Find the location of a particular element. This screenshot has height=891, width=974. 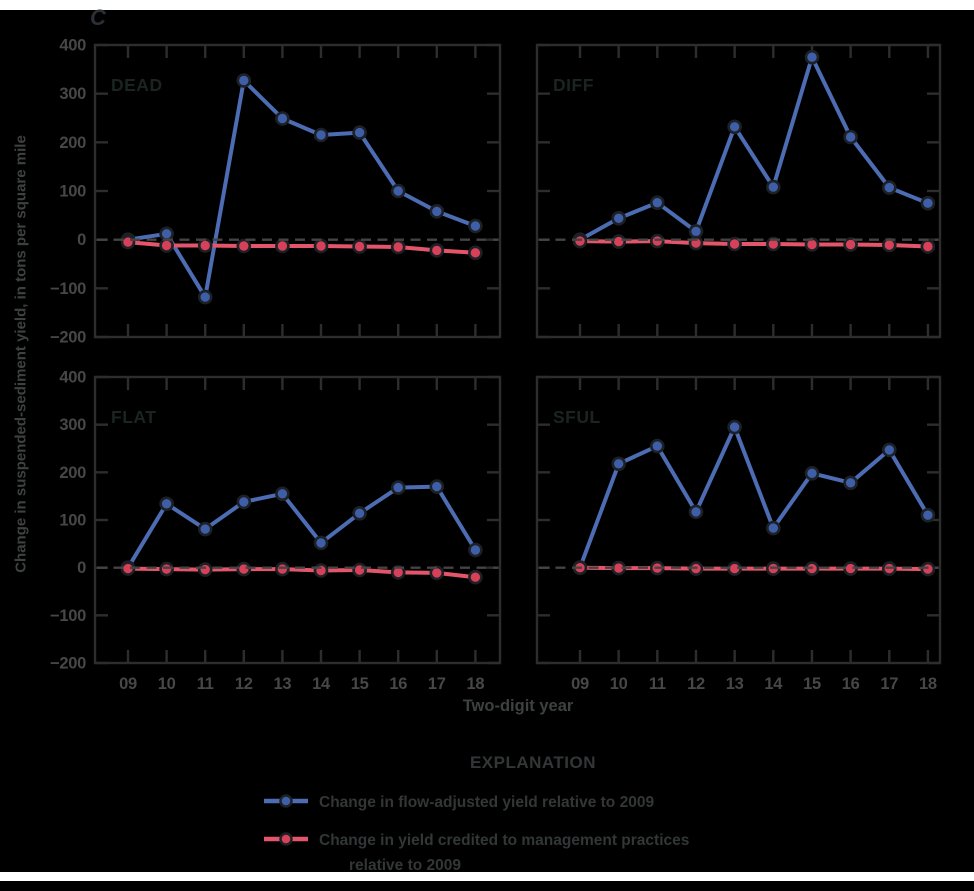

flat-flow-adjusted-series is located at coordinates (301, 527).